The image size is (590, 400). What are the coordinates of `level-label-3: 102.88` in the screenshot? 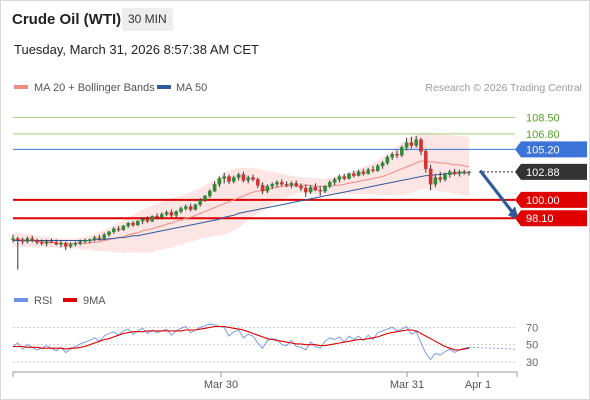 It's located at (543, 173).